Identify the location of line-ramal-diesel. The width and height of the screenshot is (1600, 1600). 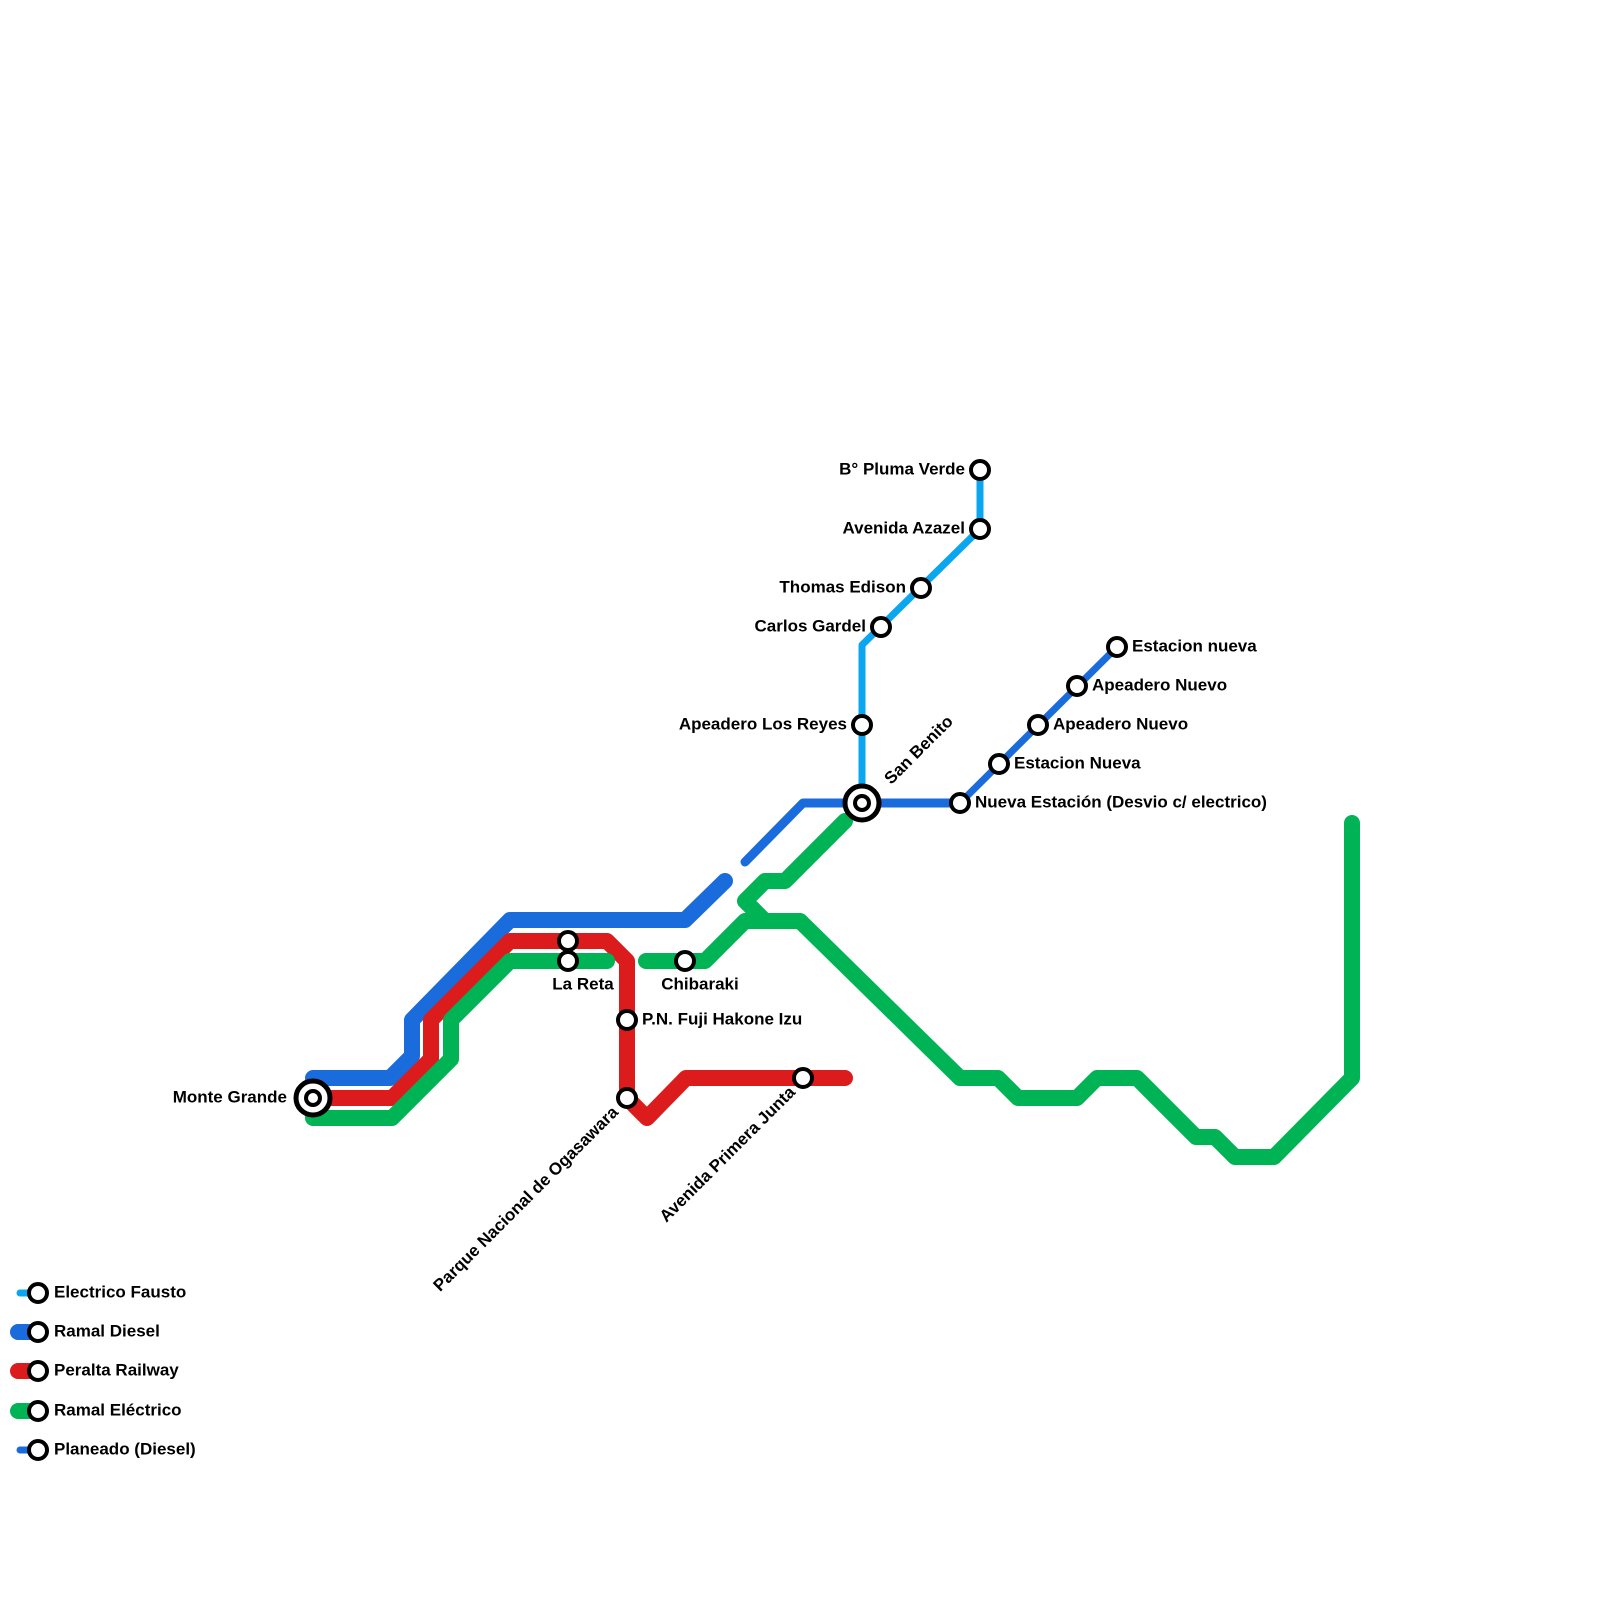
(519, 979).